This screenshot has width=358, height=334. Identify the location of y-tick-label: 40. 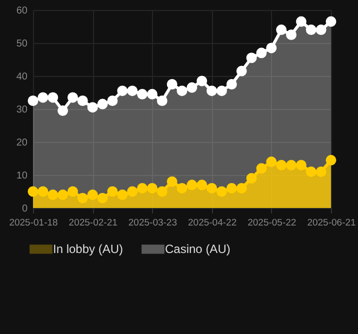
(22, 77).